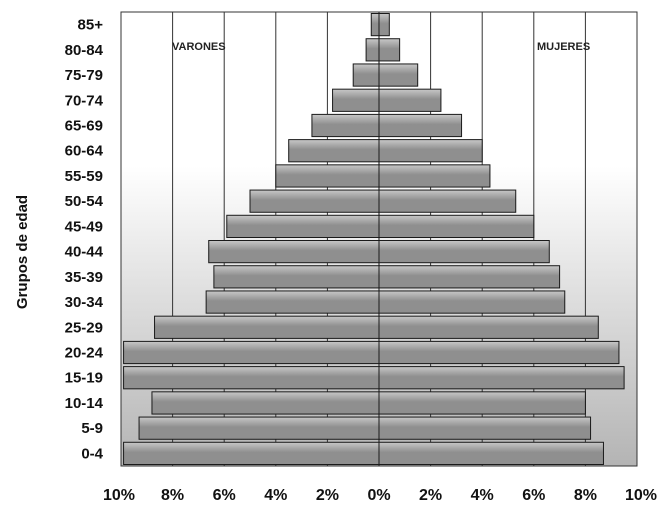 Image resolution: width=660 pixels, height=509 pixels. Describe the element at coordinates (430, 495) in the screenshot. I see `x-tick-label-6: 2%` at that location.